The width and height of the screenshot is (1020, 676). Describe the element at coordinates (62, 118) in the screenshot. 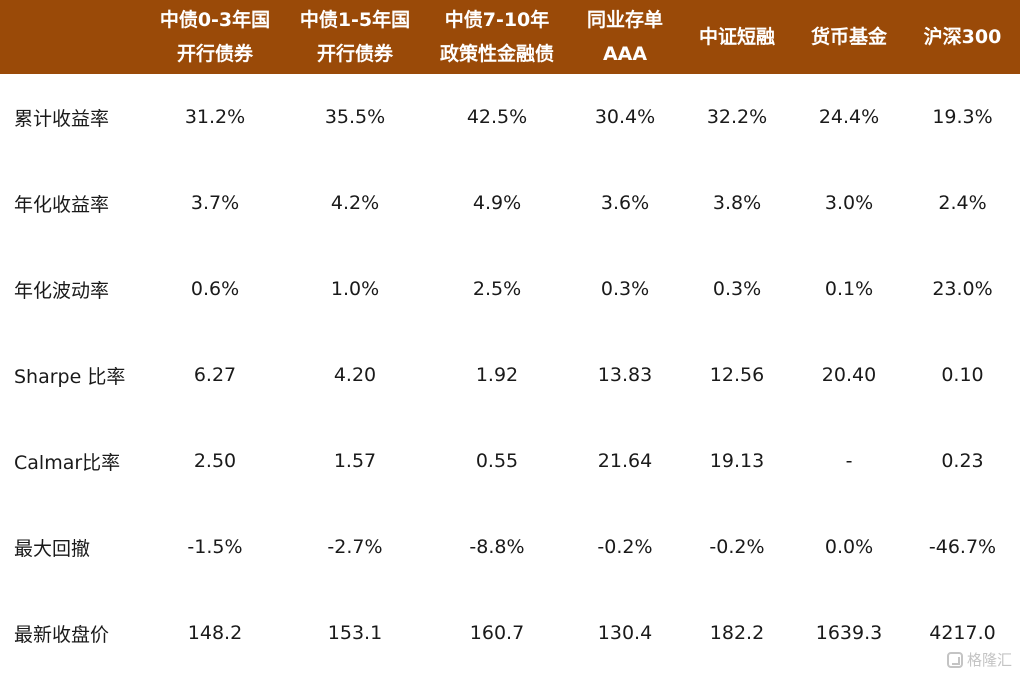

I see `row-label: 累计收益率` at that location.